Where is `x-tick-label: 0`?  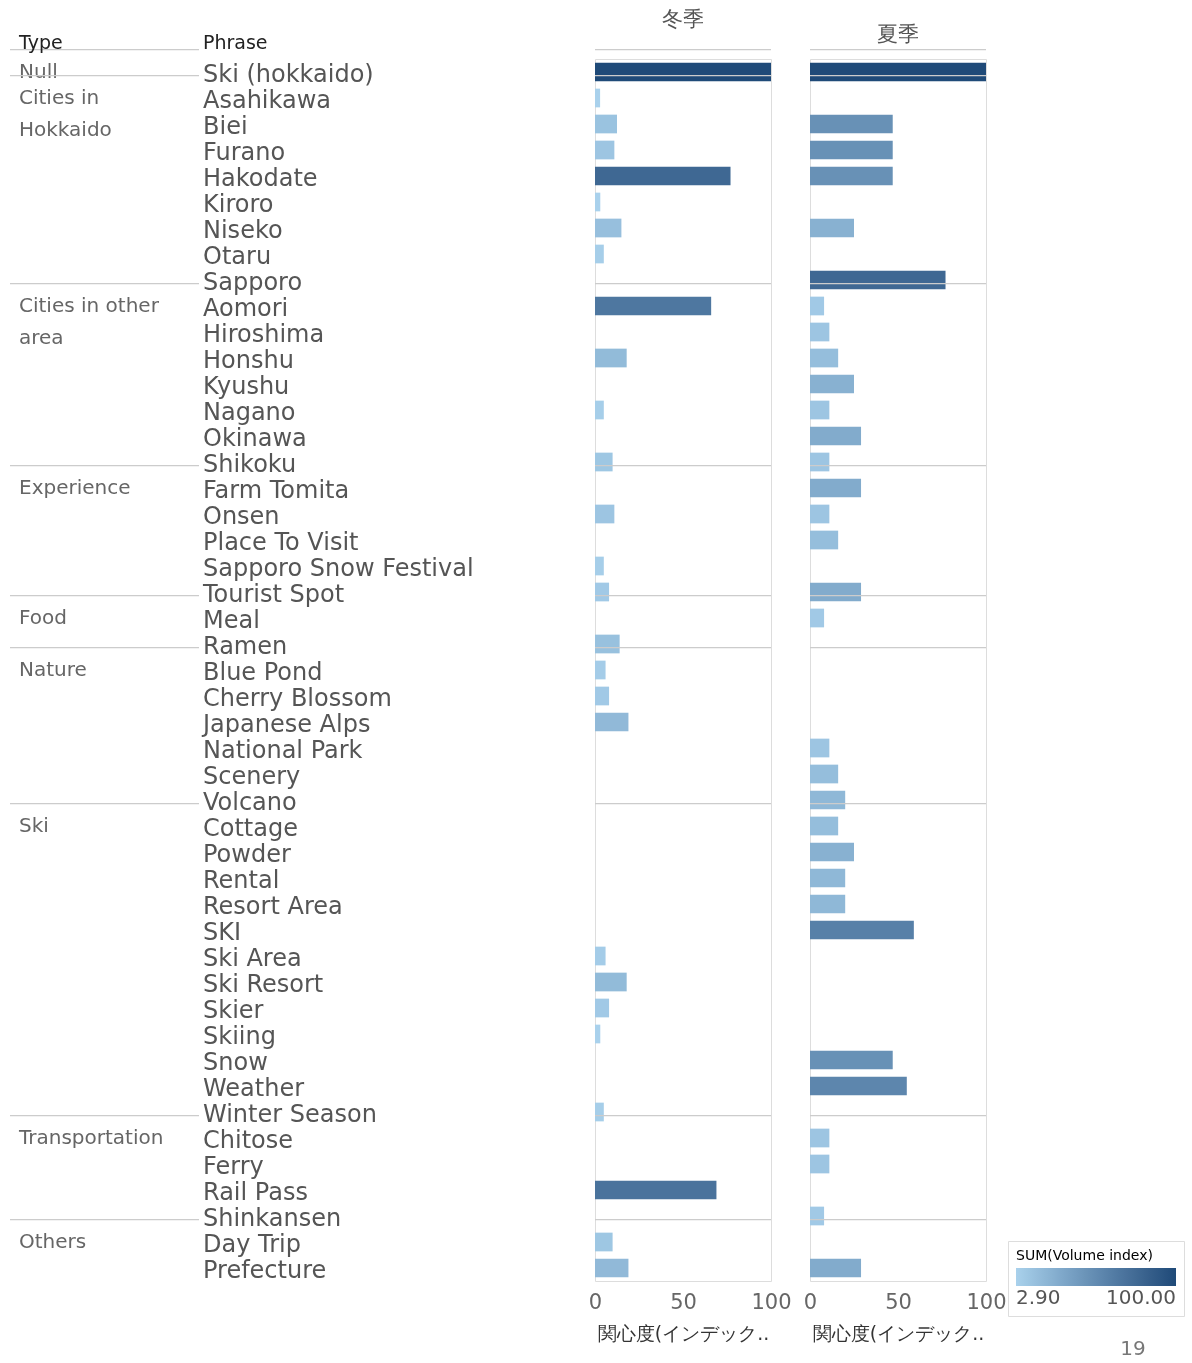 x-tick-label: 0 is located at coordinates (810, 1301).